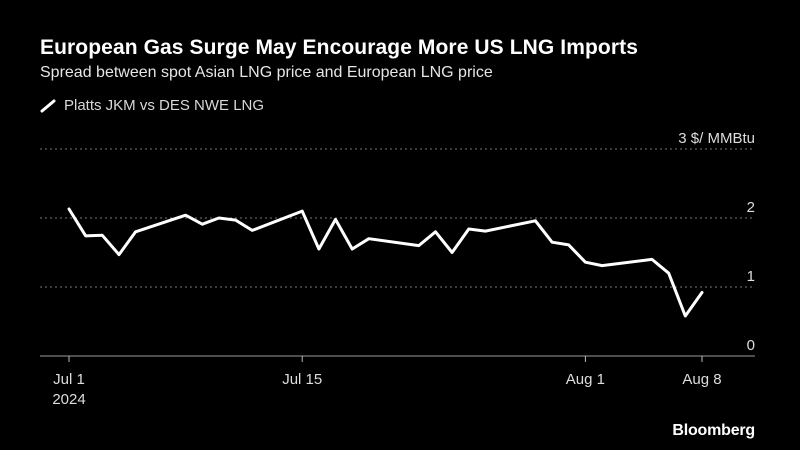  What do you see at coordinates (751, 276) in the screenshot?
I see `y-tick-label: 1` at bounding box center [751, 276].